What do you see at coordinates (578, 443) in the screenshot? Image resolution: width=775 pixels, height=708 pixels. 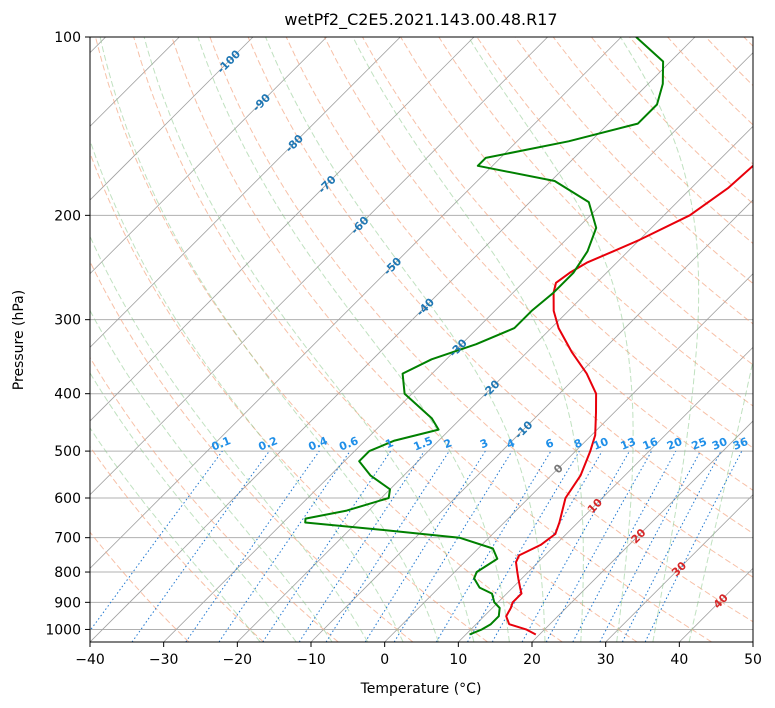 I see `mixing-ratio-label: 8` at bounding box center [578, 443].